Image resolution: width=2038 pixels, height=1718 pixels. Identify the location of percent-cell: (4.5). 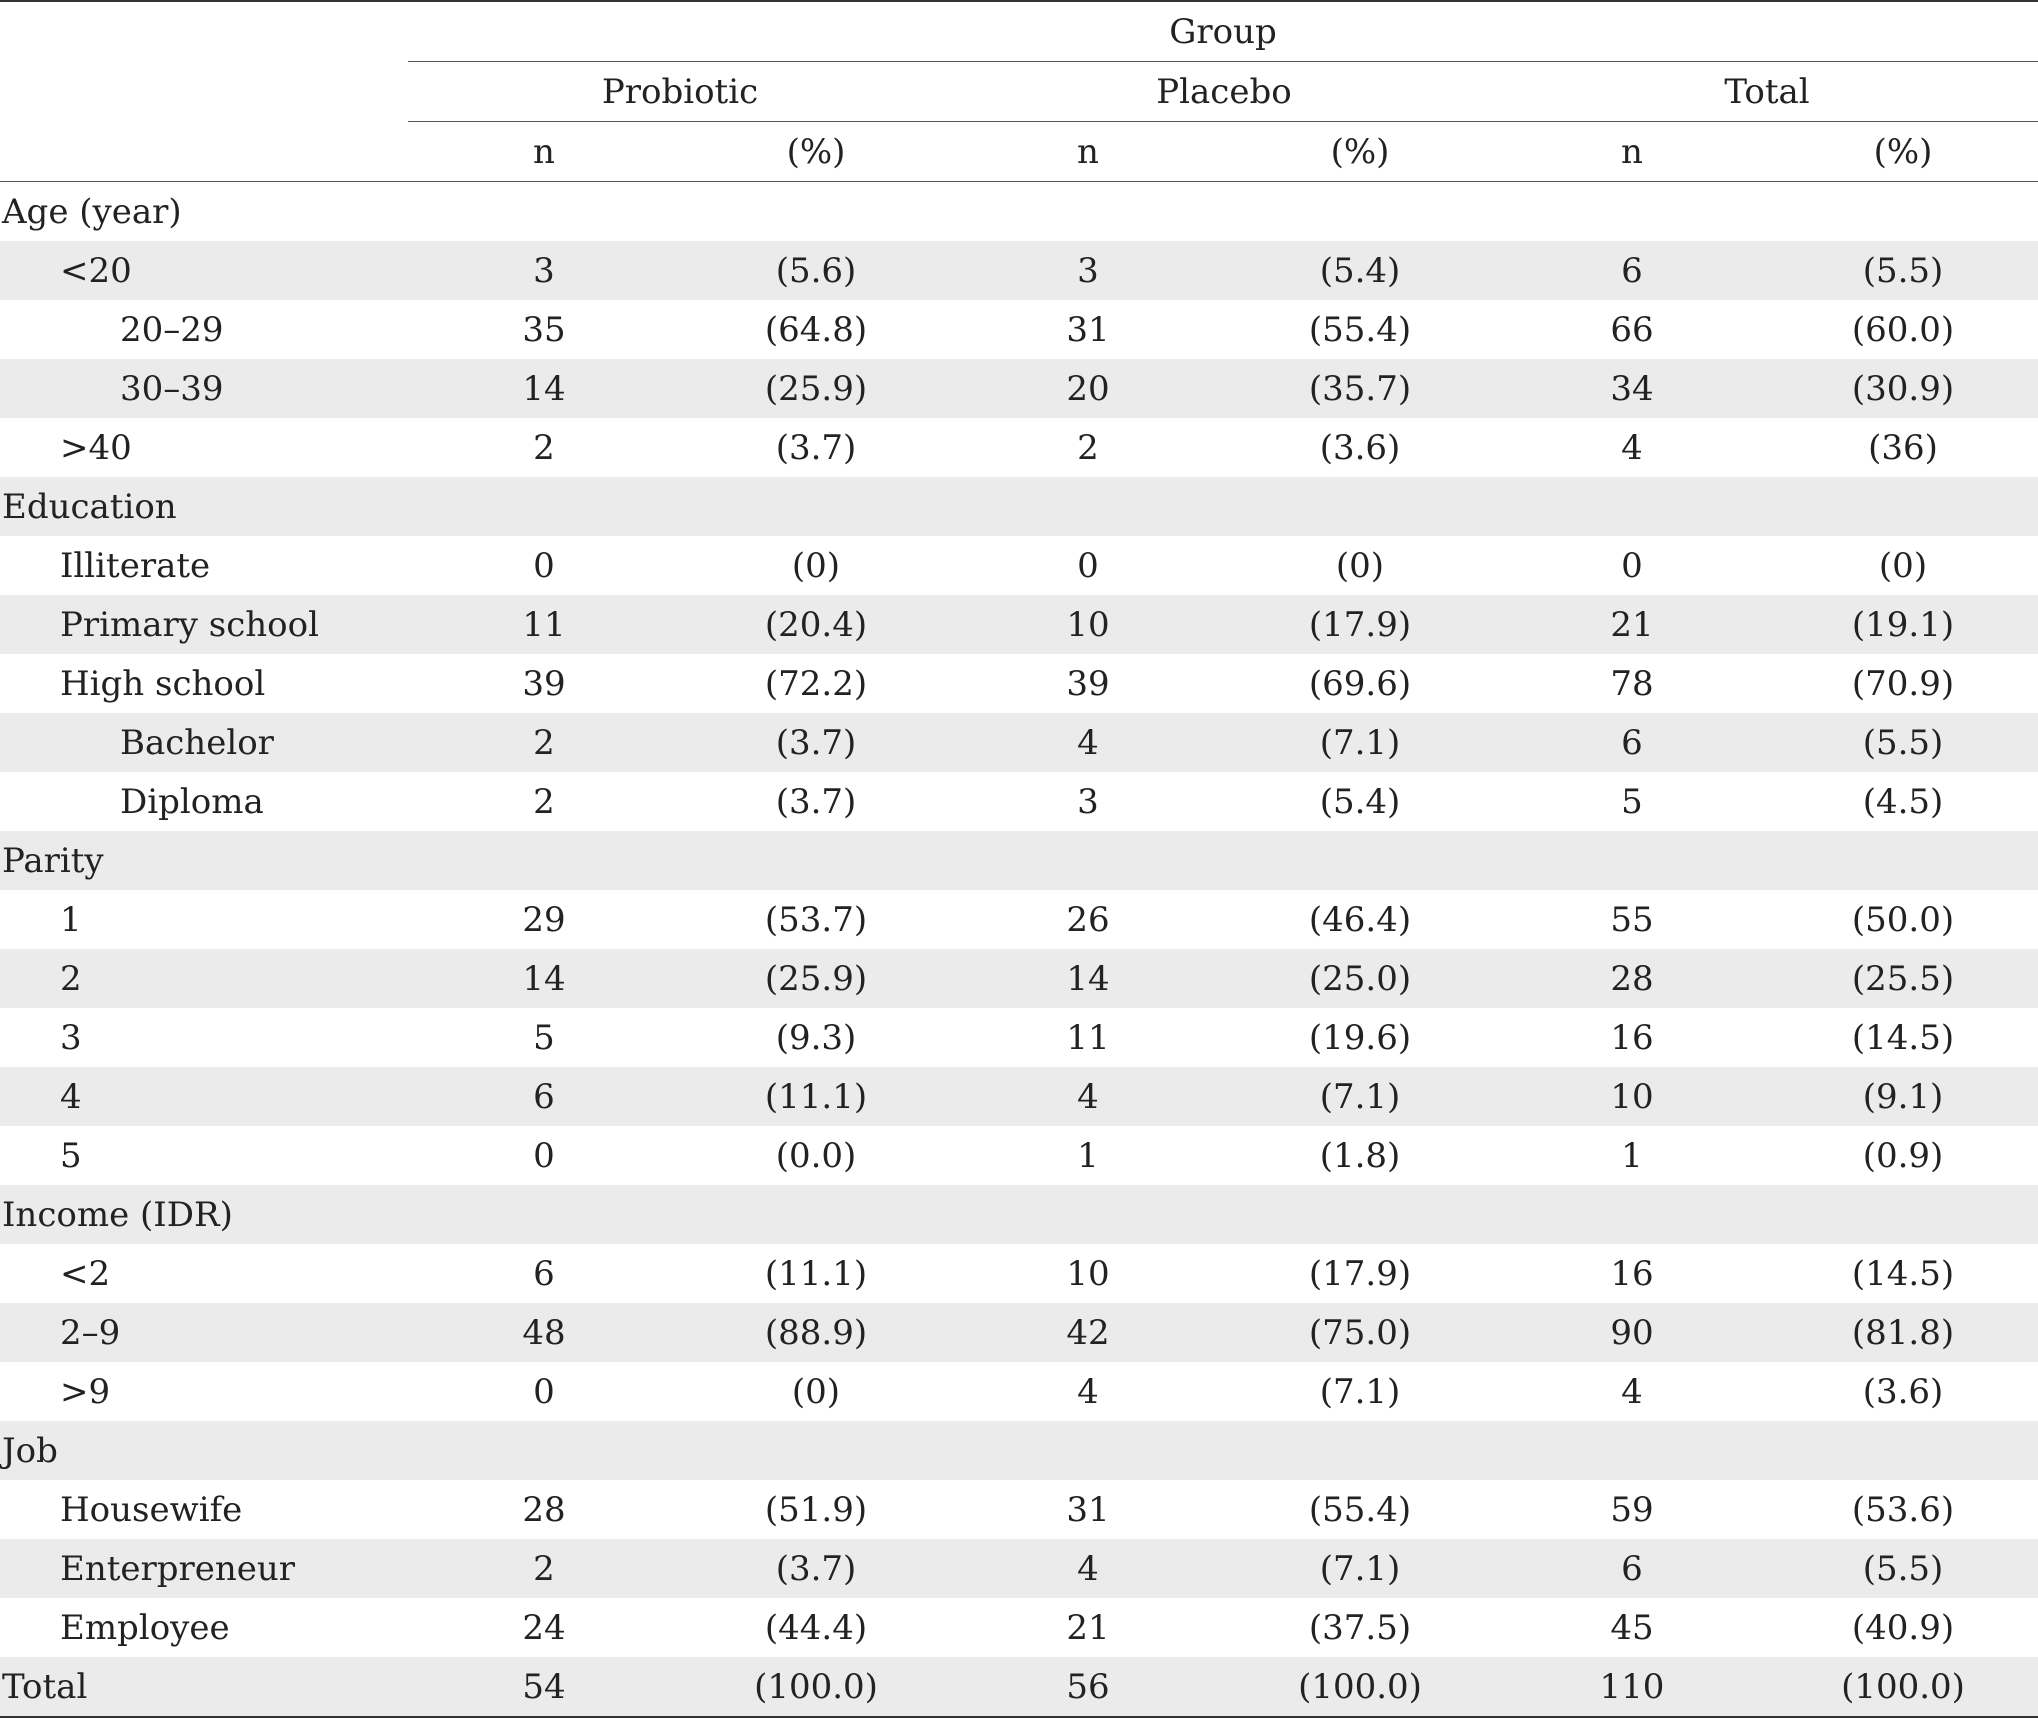
(1903, 801).